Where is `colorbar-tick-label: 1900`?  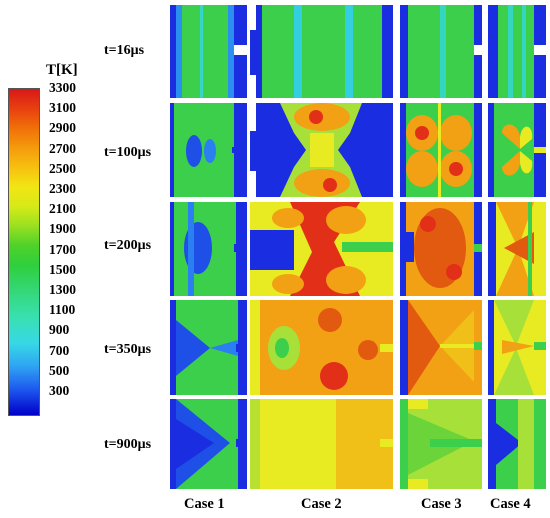
colorbar-tick-label: 1900 is located at coordinates (62, 229).